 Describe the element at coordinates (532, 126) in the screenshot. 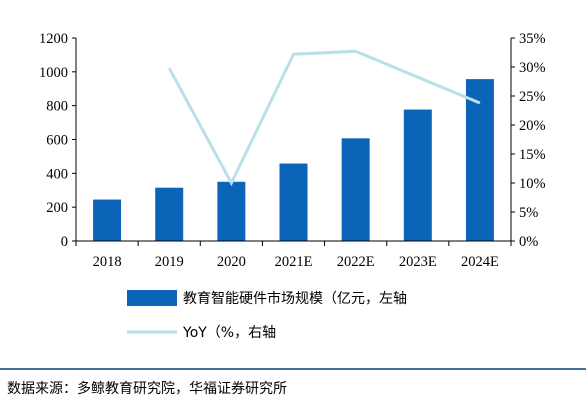

I see `right-tick-label: 20%` at that location.